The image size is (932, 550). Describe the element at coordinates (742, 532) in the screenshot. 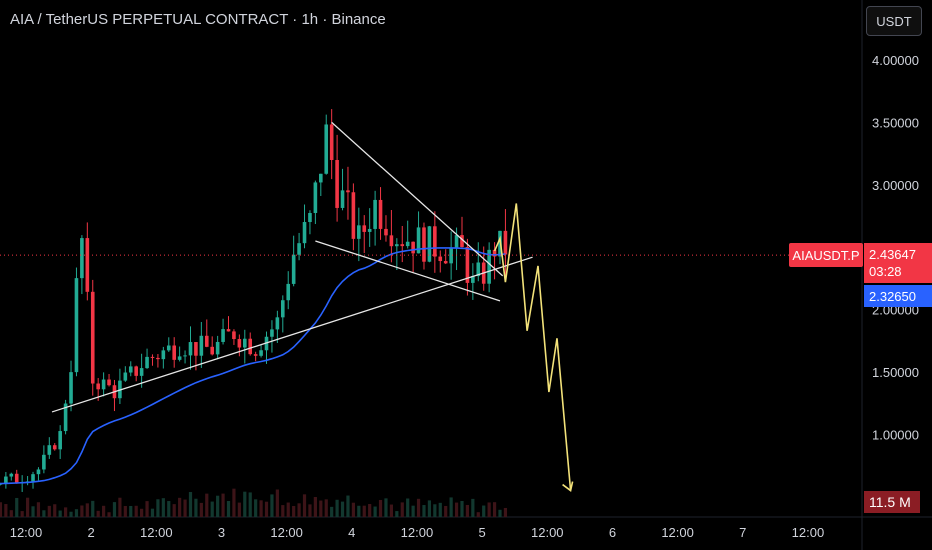

I see `x-tick-label: 7` at that location.